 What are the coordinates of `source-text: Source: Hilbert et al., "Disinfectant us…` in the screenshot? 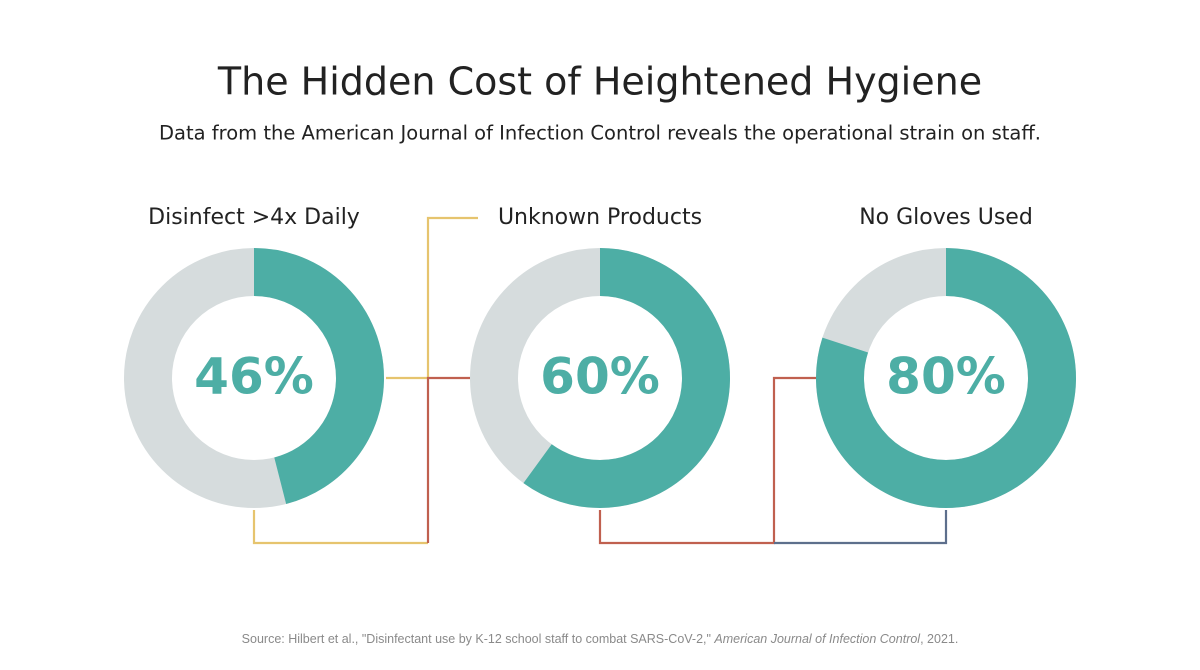 It's located at (478, 639).